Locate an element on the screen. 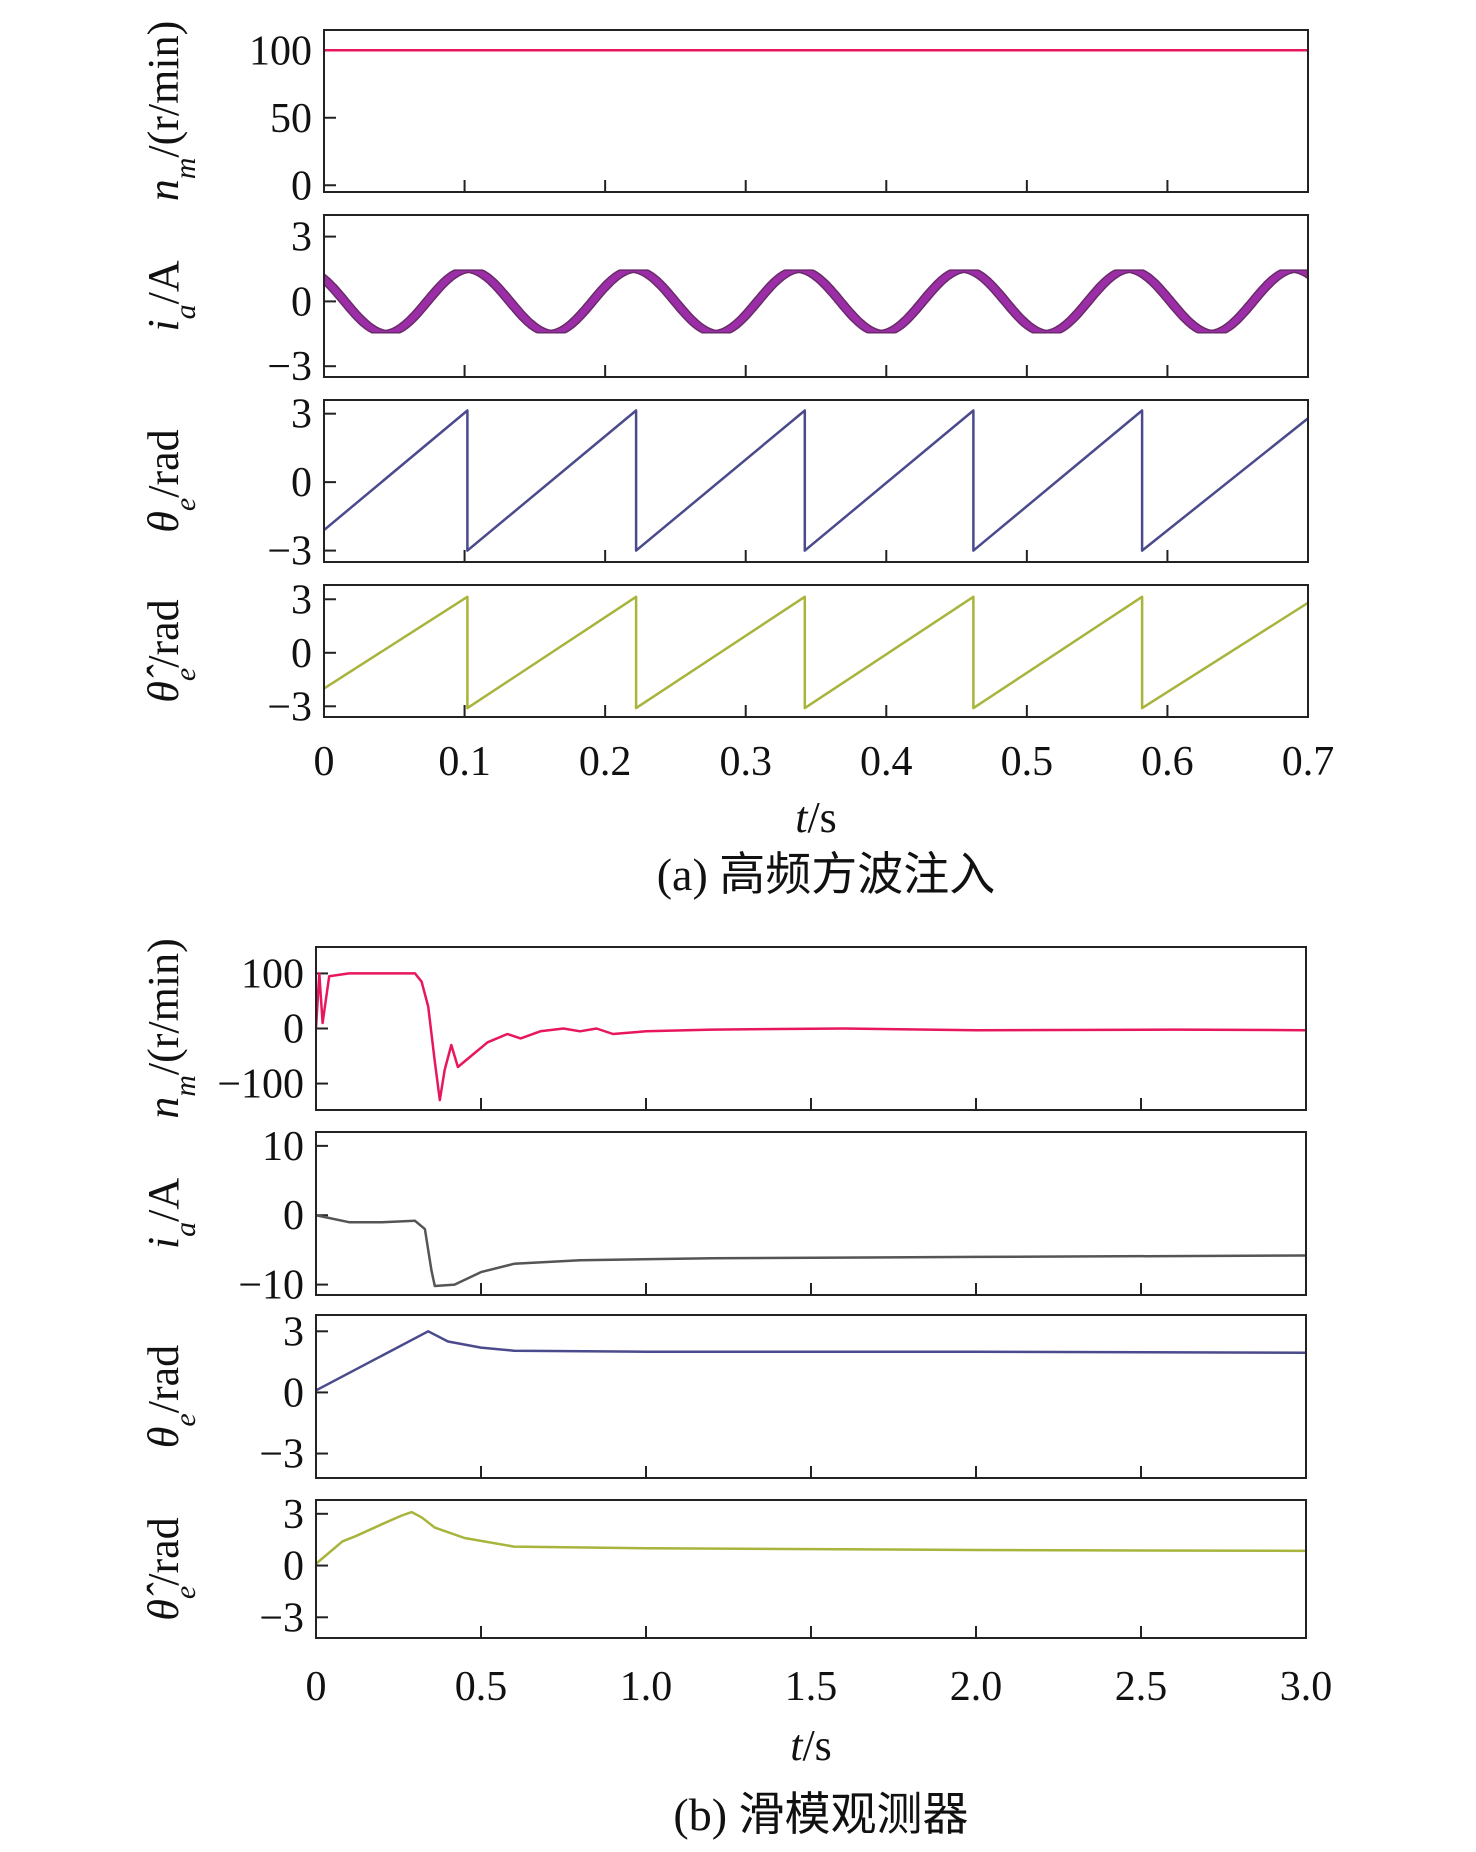 This screenshot has width=1476, height=1852. x-tick-label: 0.3 is located at coordinates (745, 762).